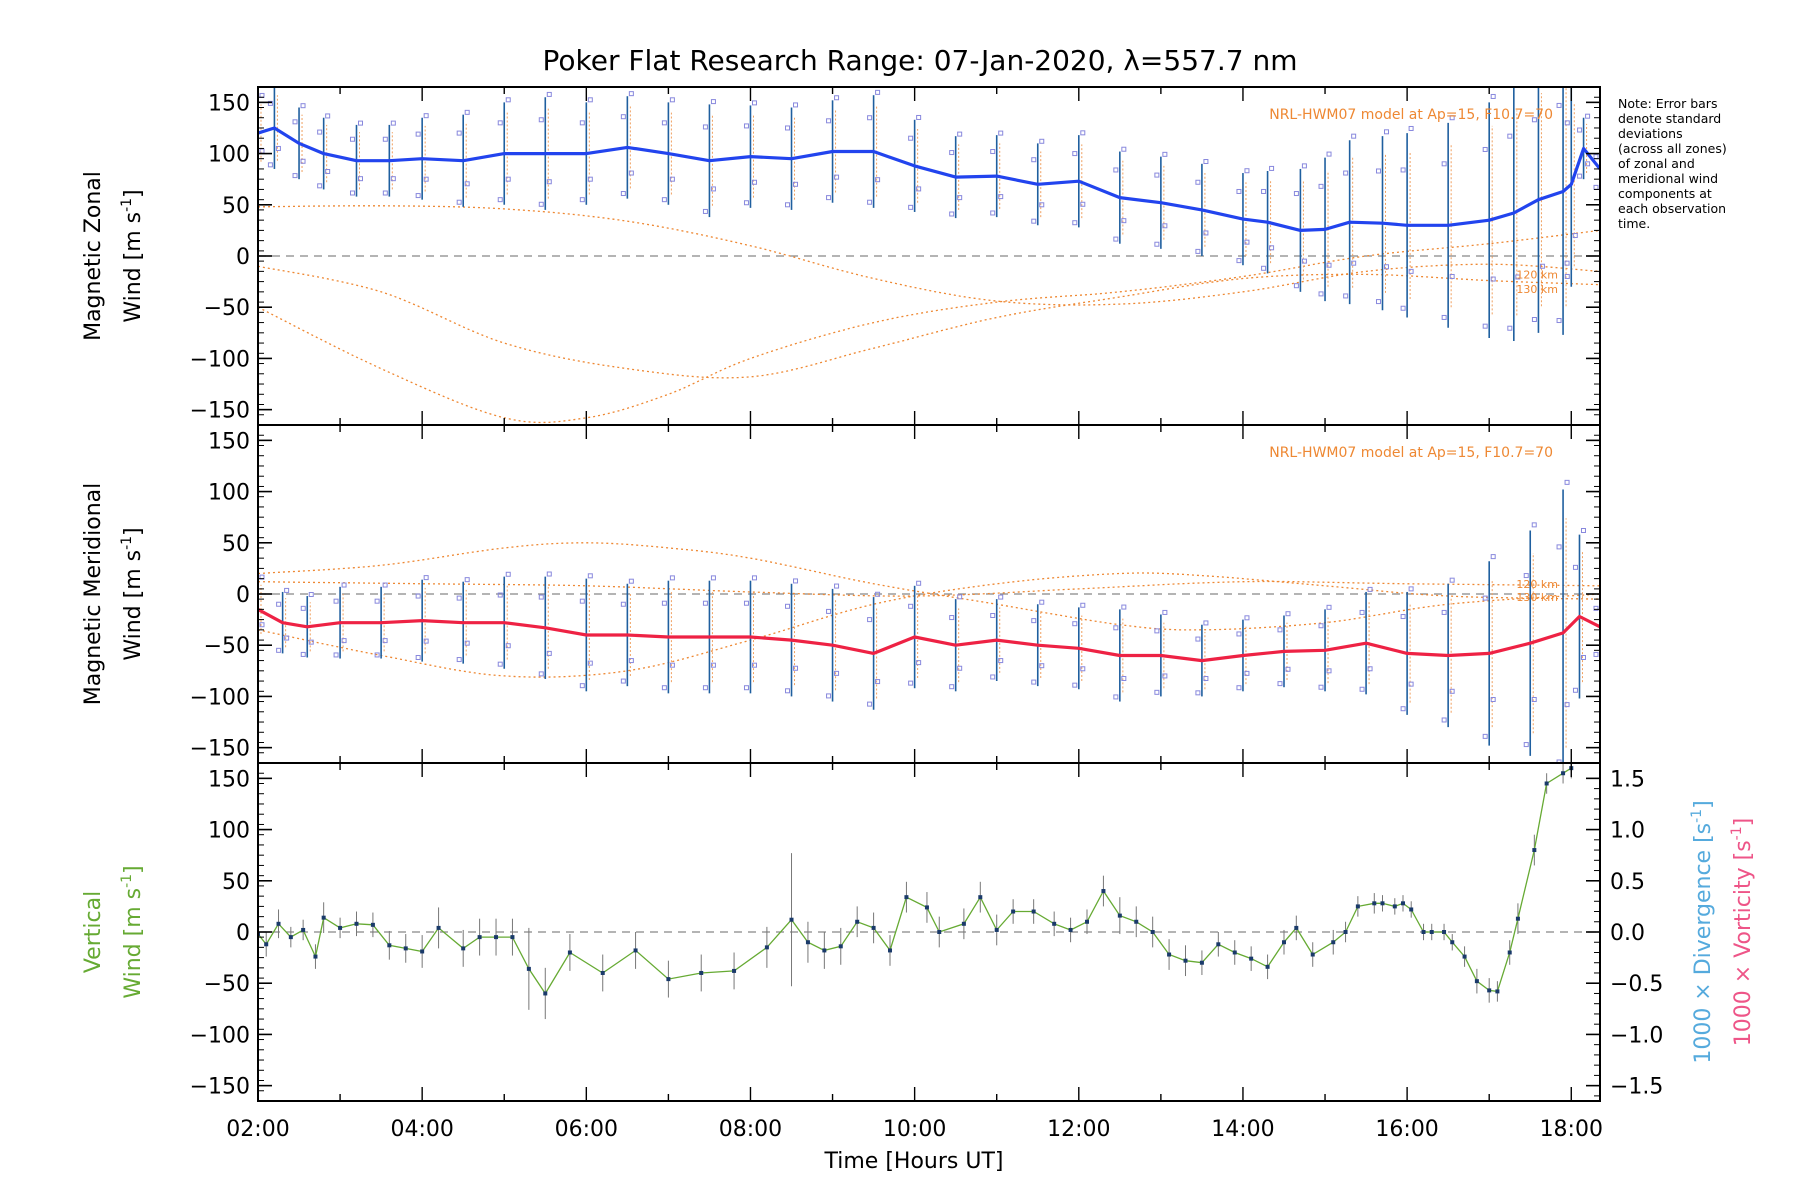  What do you see at coordinates (1672, 148) in the screenshot?
I see `note-line: (across all zones)` at bounding box center [1672, 148].